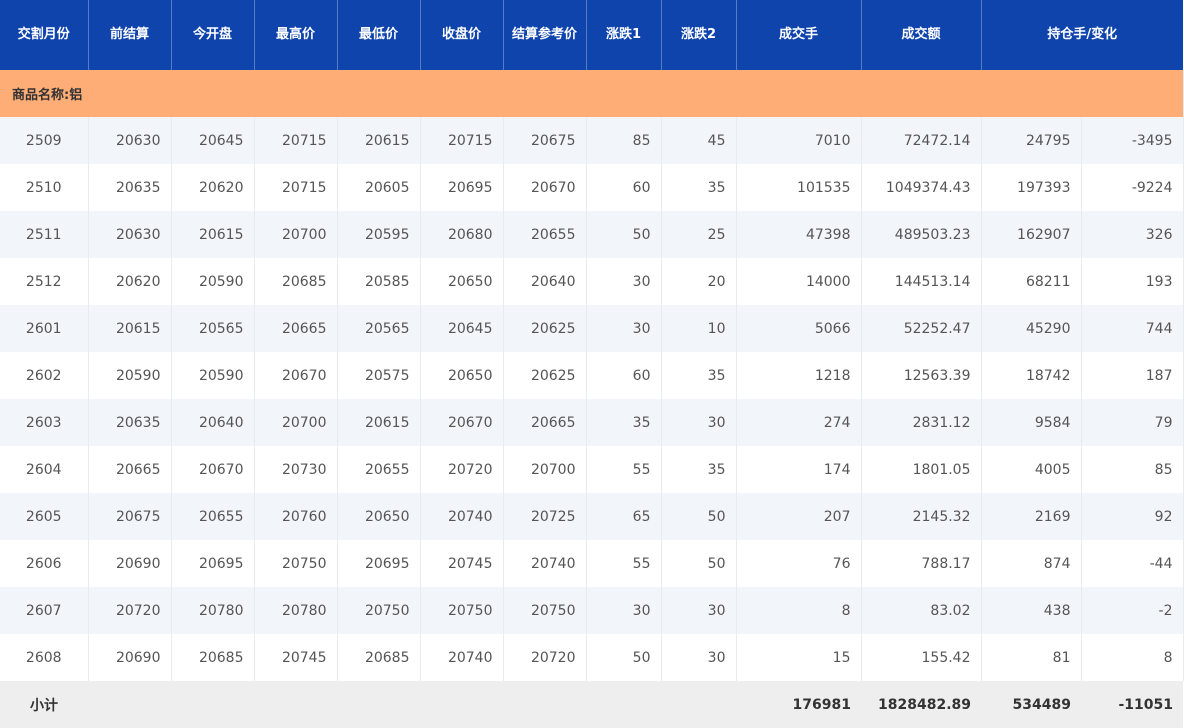  What do you see at coordinates (379, 35) in the screenshot?
I see `header-low: 最低价` at bounding box center [379, 35].